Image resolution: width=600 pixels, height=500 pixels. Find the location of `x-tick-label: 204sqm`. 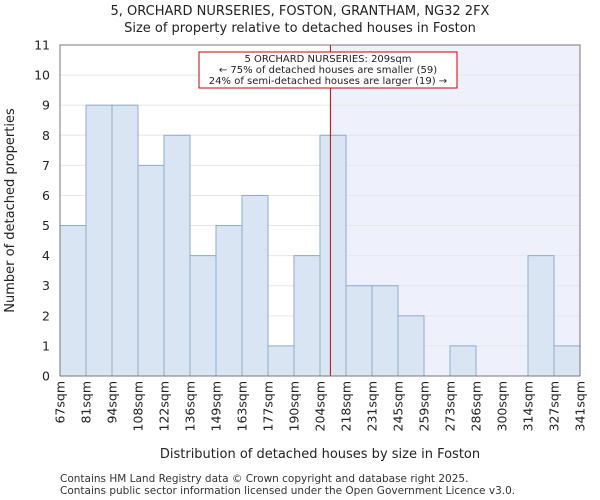

x-tick-label: 204sqm is located at coordinates (320, 406).